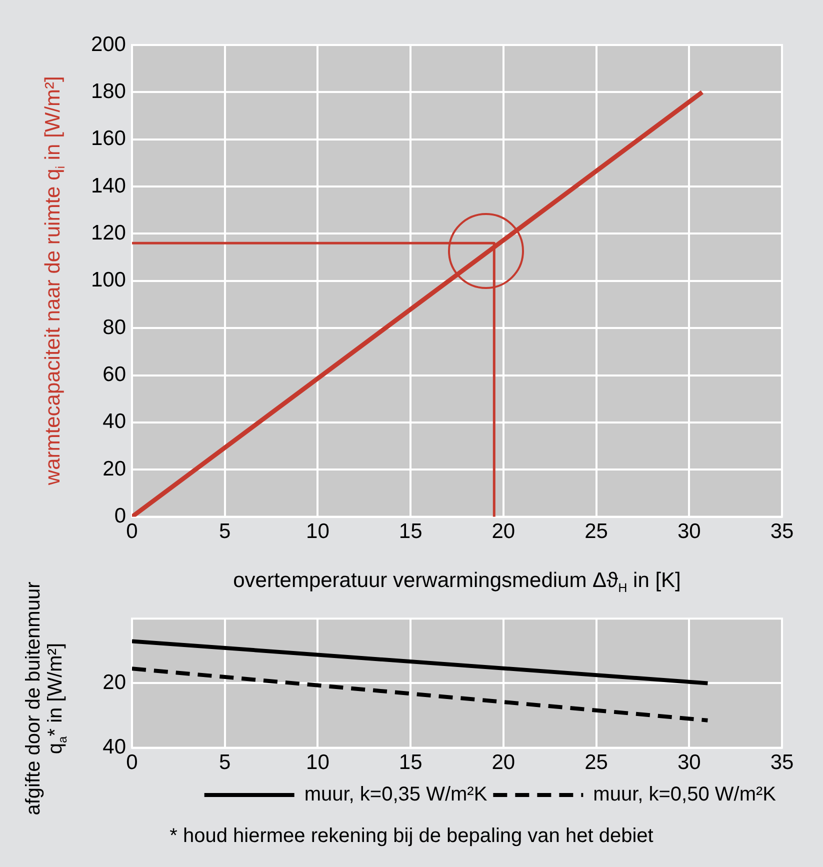 The width and height of the screenshot is (823, 867). What do you see at coordinates (396, 795) in the screenshot?
I see `legend-label: muur, k=0,35 W/m²K` at bounding box center [396, 795].